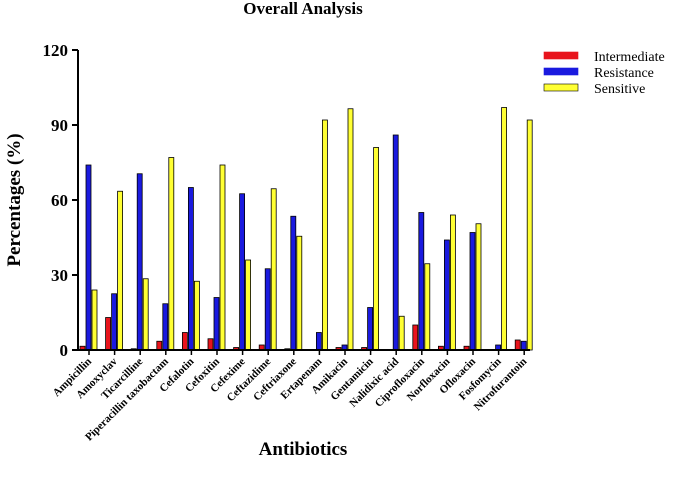 The height and width of the screenshot is (484, 685). Describe the element at coordinates (529, 235) in the screenshot. I see `bar-sensitive-nitrofurantoin` at that location.